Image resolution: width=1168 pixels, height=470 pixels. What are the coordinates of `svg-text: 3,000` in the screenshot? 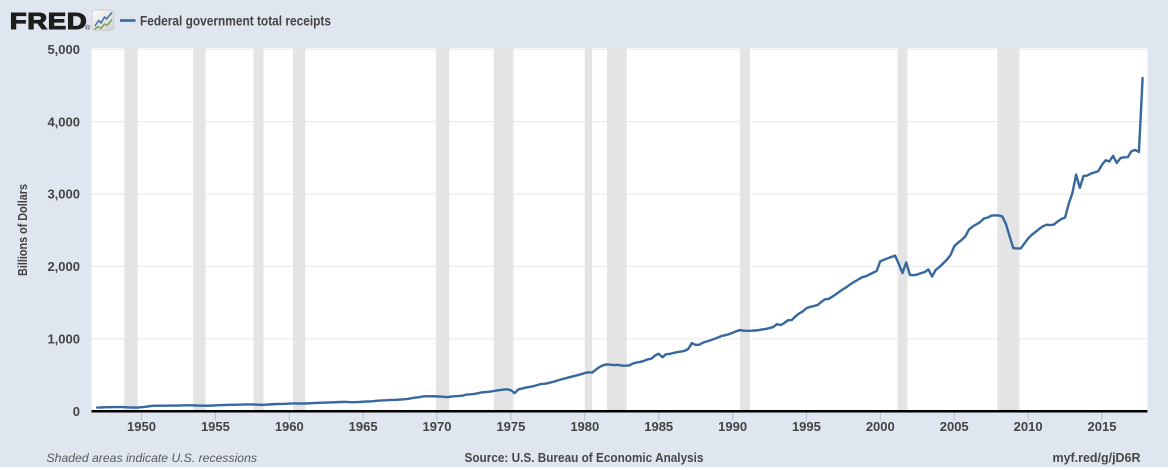 It's located at (63, 194).